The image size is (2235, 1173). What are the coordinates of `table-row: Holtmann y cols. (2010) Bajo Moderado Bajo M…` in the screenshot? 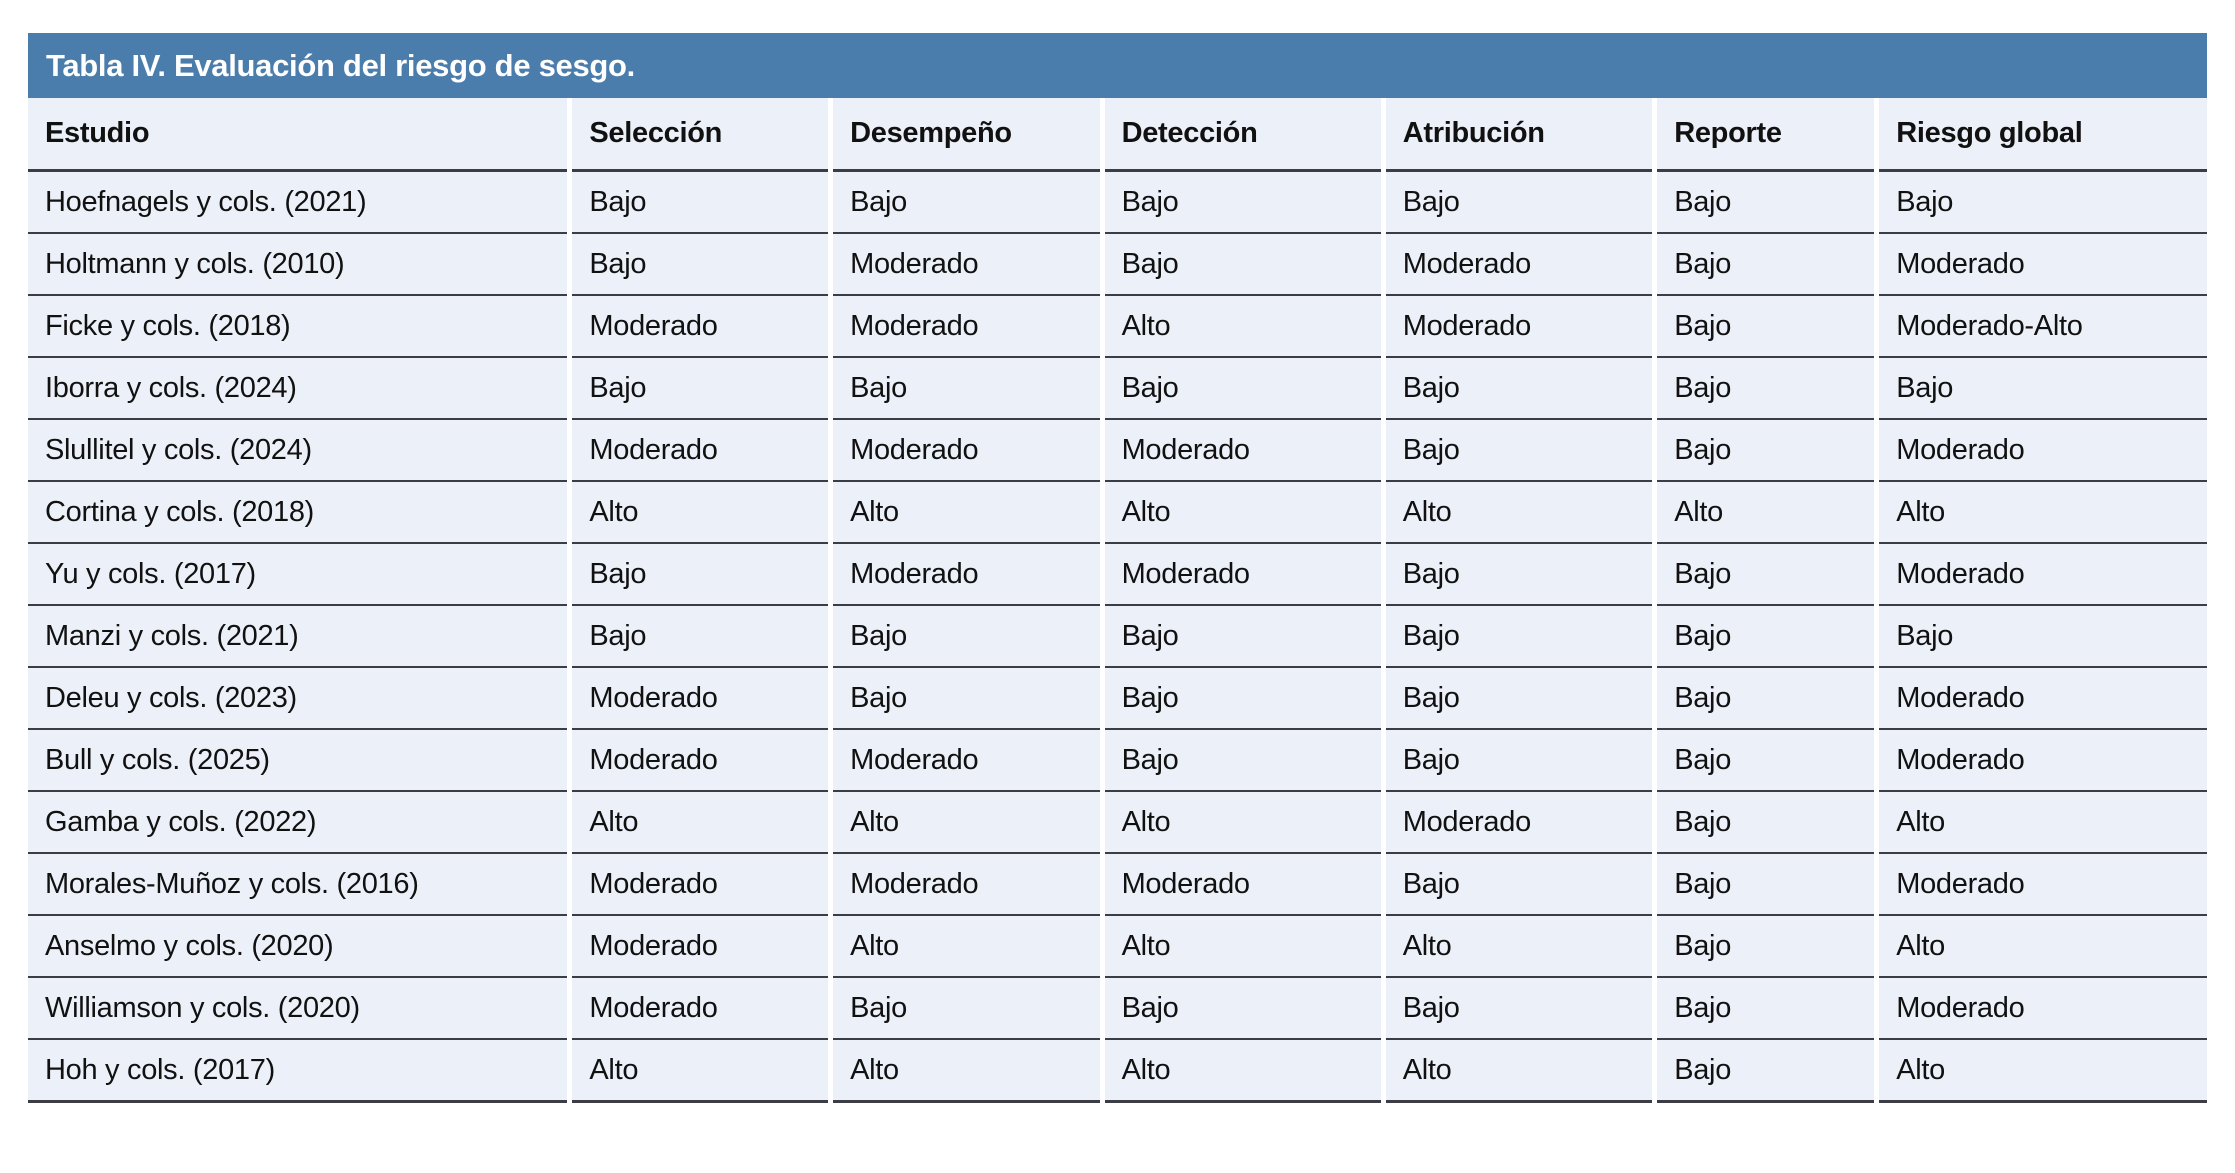 It's located at (1117, 265).